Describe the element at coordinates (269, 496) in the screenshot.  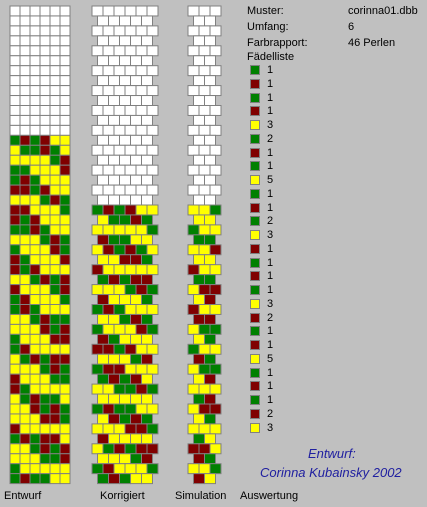
I see `auswertung-label: Auswertung` at that location.